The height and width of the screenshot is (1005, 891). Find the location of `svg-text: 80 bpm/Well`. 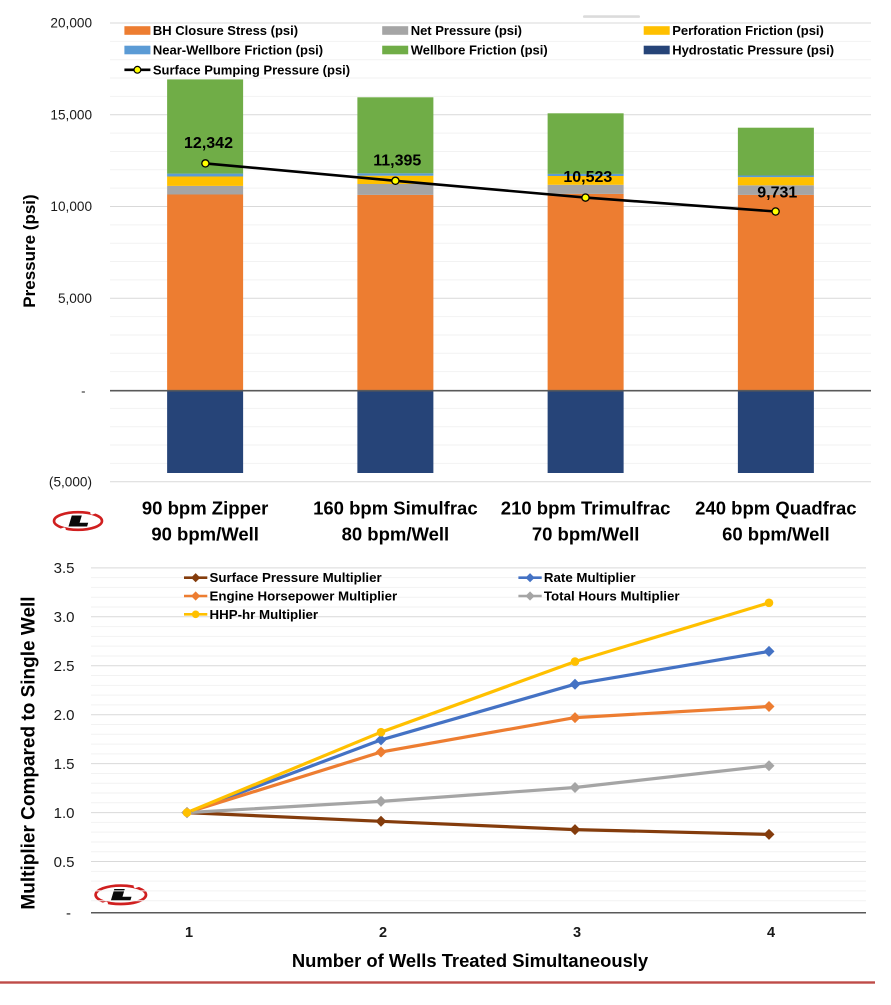

svg-text: 80 bpm/Well is located at coordinates (396, 534).